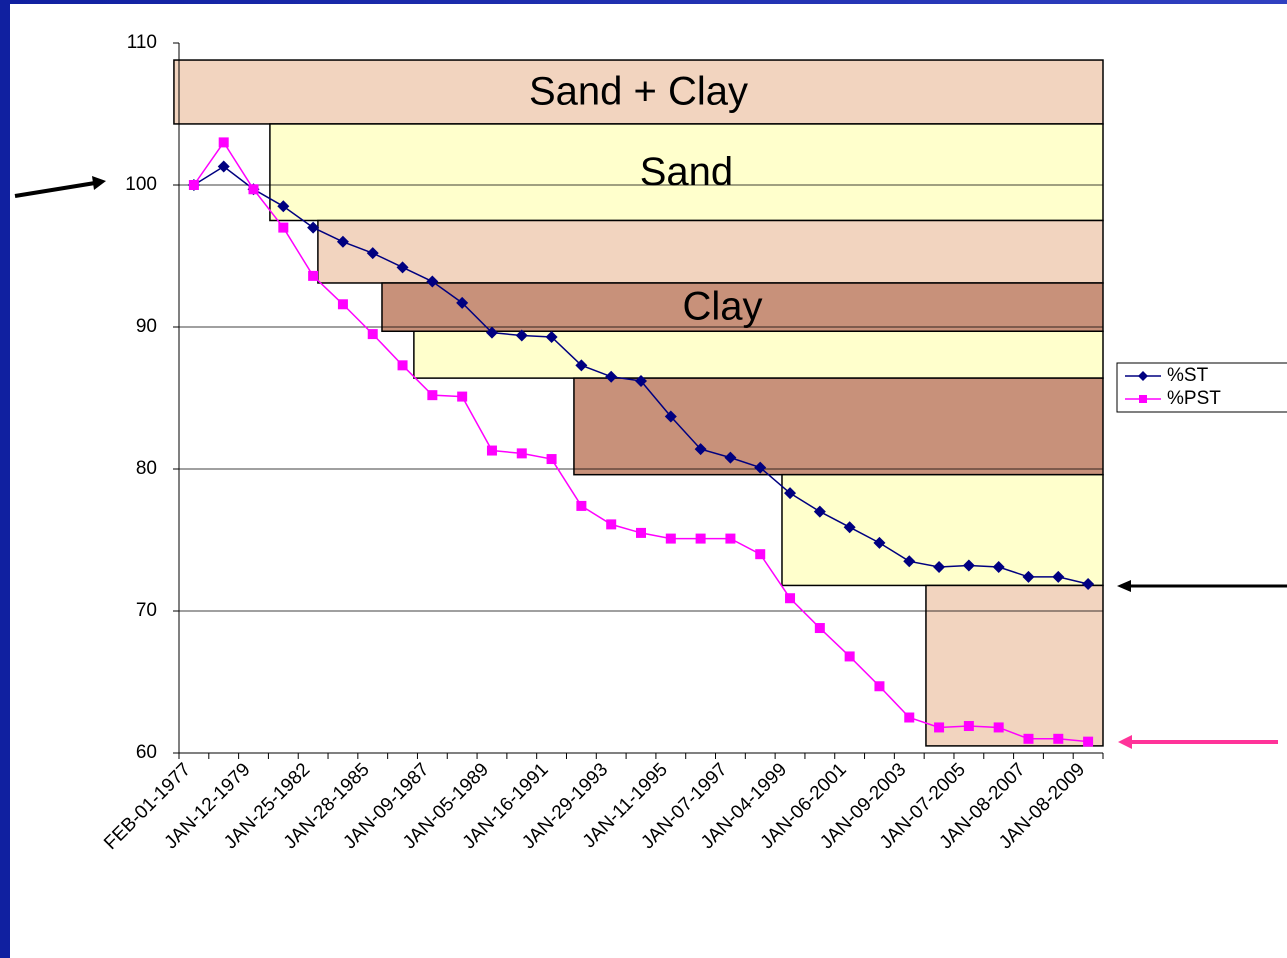 This screenshot has width=1287, height=958. Describe the element at coordinates (146, 468) in the screenshot. I see `y-tick-label: 80` at that location.